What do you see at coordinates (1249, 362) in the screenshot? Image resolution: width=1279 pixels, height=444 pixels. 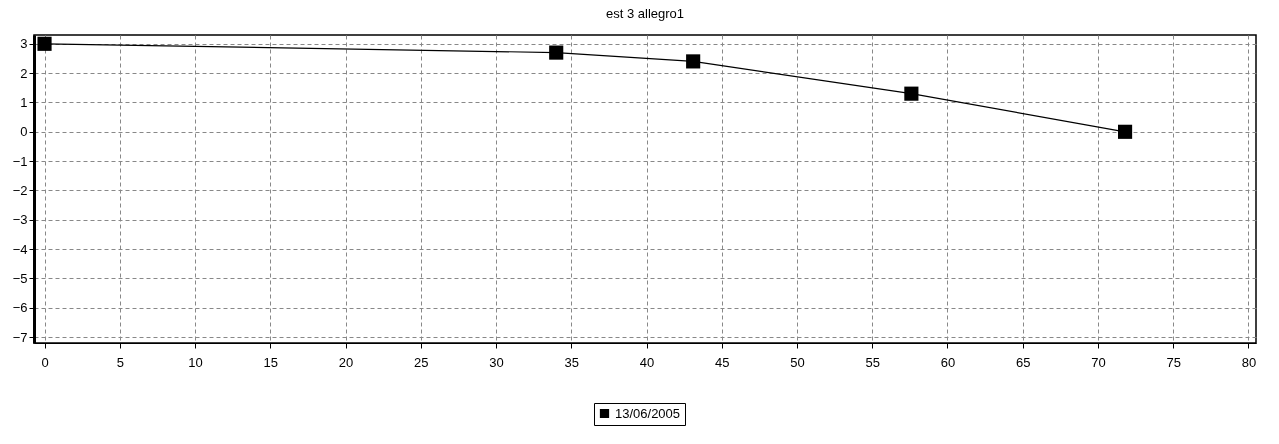 I see `x-tick-label: 80` at bounding box center [1249, 362].